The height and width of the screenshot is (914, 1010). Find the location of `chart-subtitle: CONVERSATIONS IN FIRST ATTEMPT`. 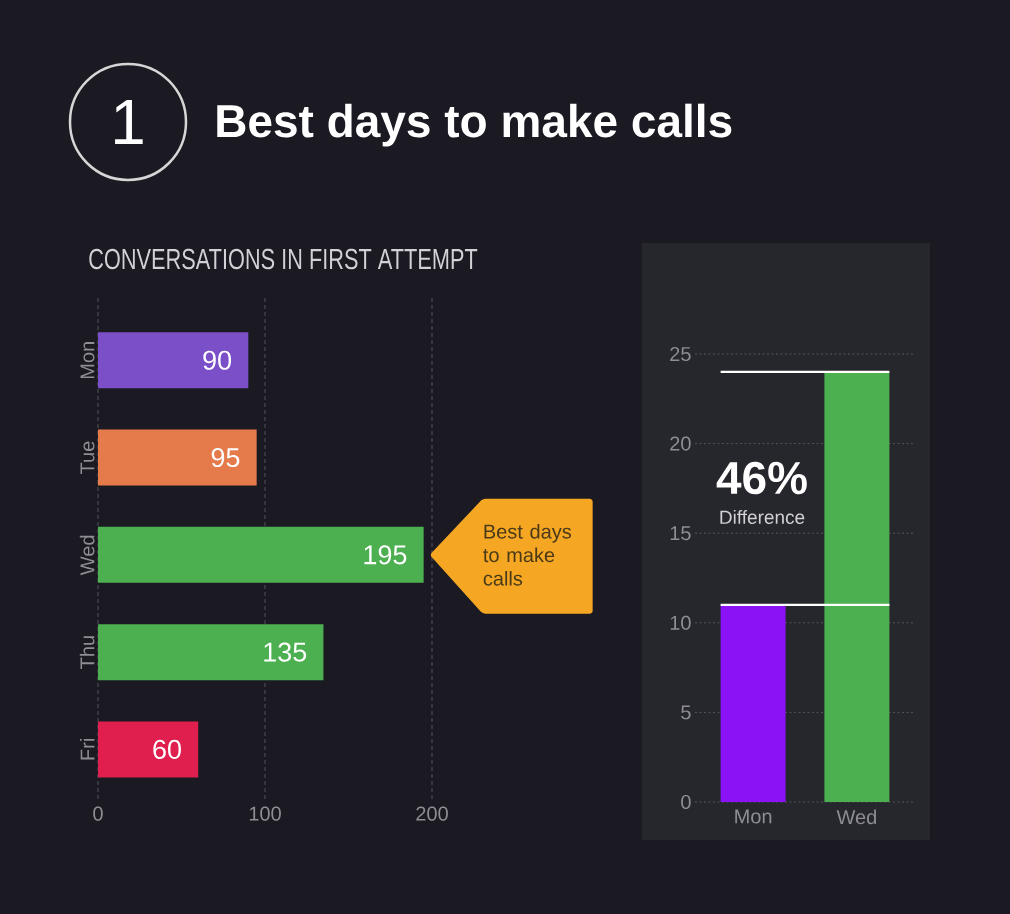

chart-subtitle: CONVERSATIONS IN FIRST ATTEMPT is located at coordinates (283, 259).